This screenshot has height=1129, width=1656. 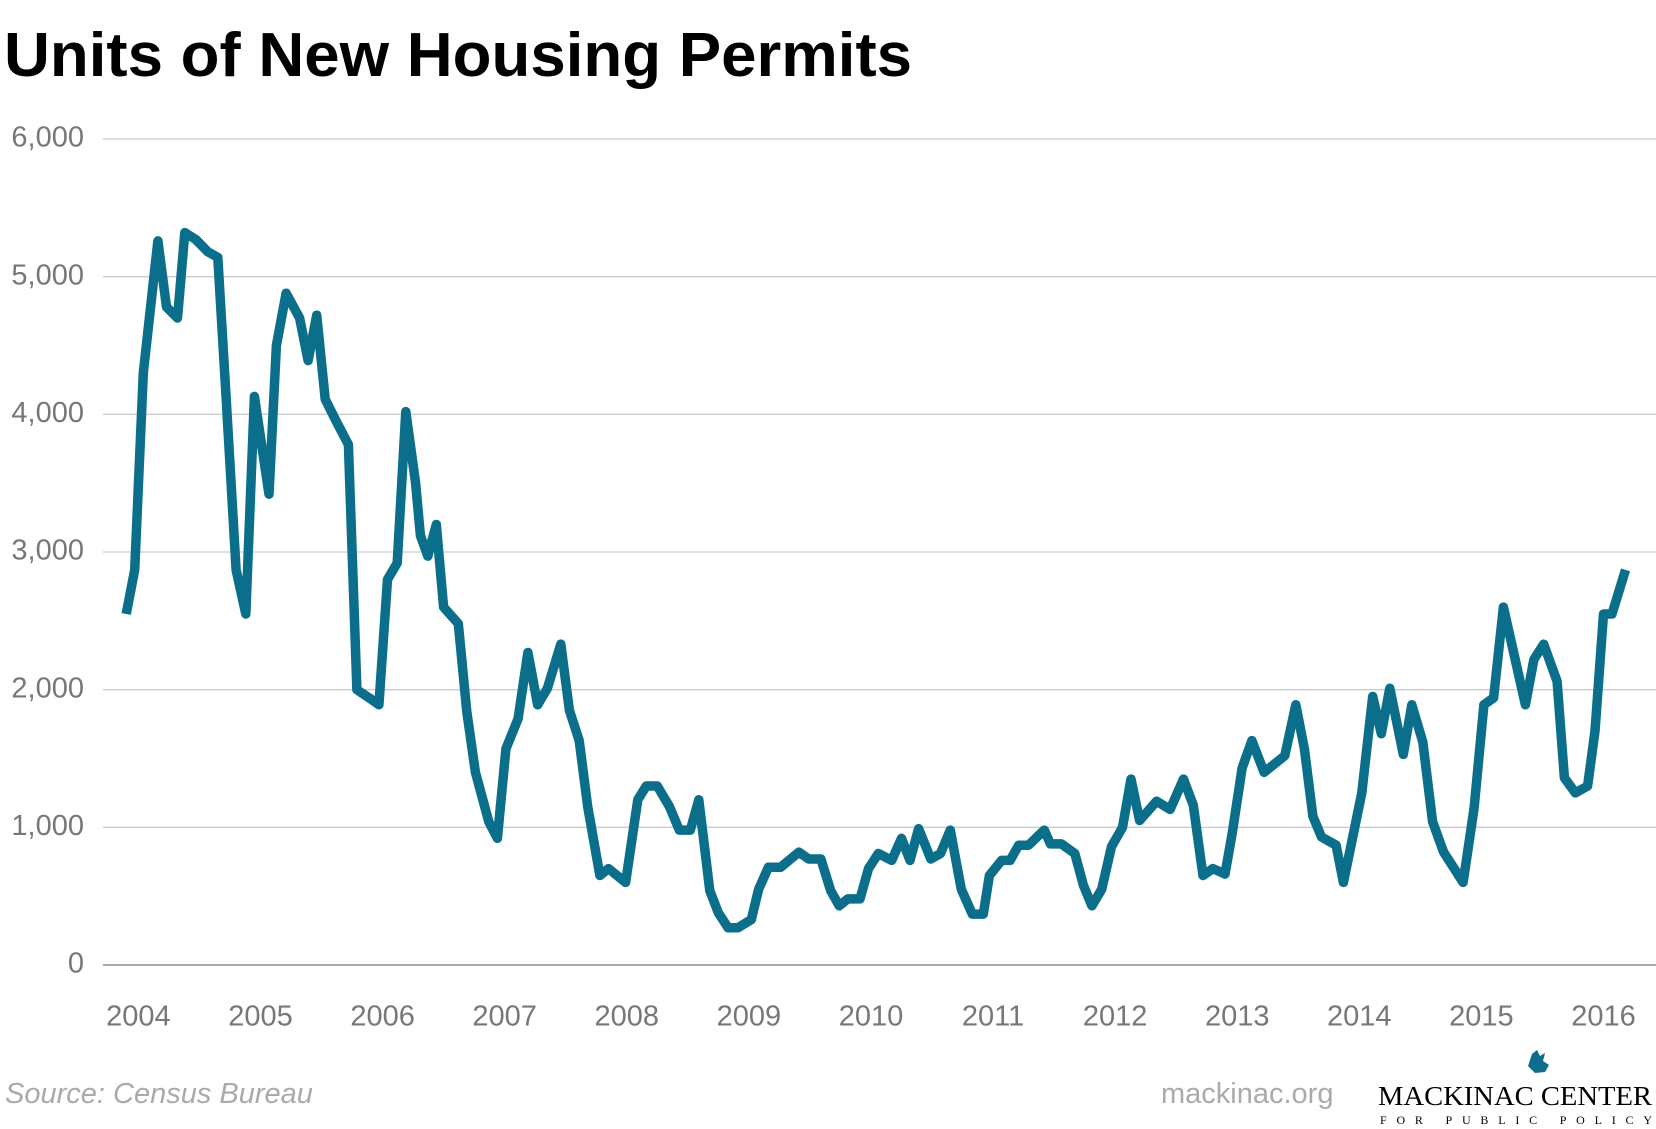 I want to click on x-tick-label: 2016, so click(x=1603, y=1017).